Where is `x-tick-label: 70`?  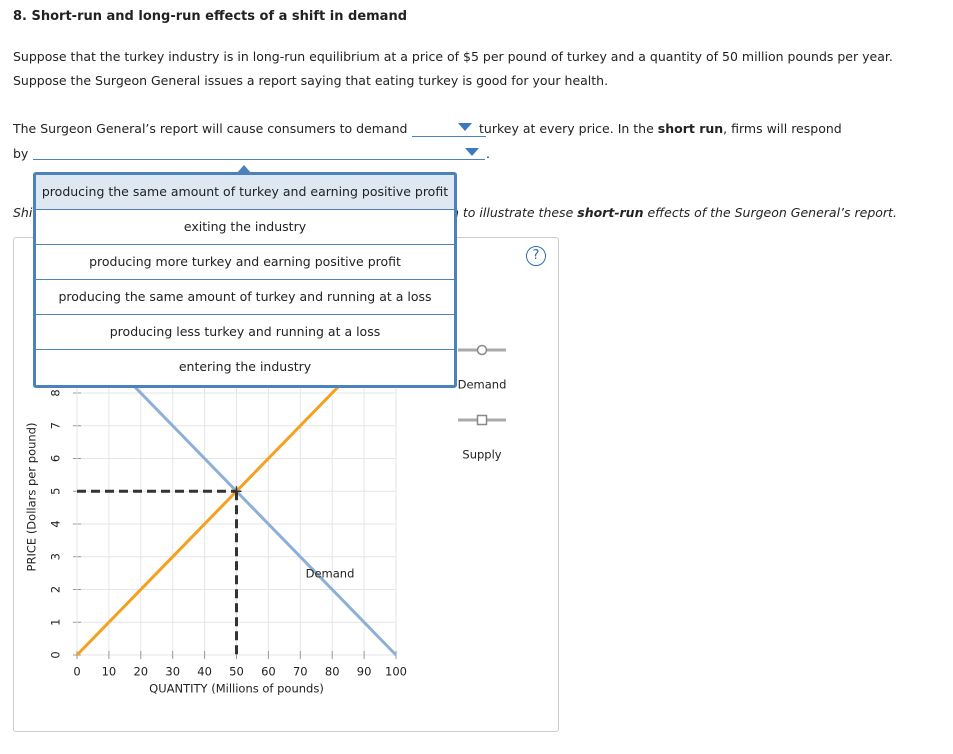 x-tick-label: 70 is located at coordinates (300, 672).